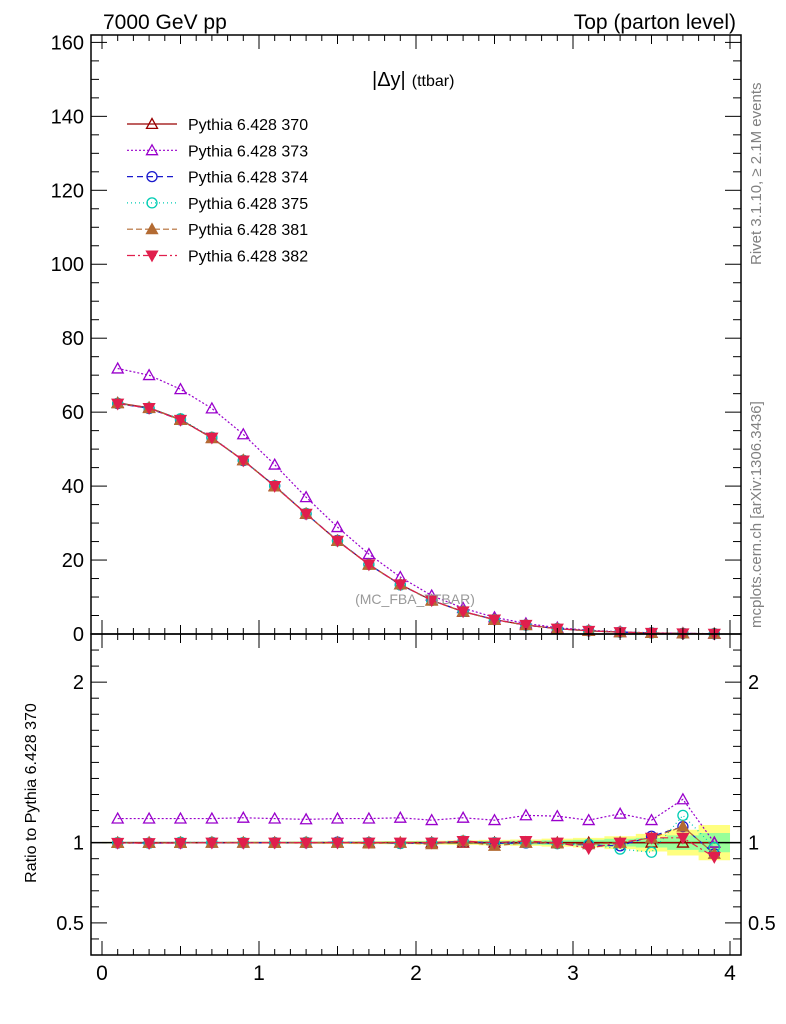 The width and height of the screenshot is (786, 1024). Describe the element at coordinates (73, 487) in the screenshot. I see `y-tick-label: 40` at that location.